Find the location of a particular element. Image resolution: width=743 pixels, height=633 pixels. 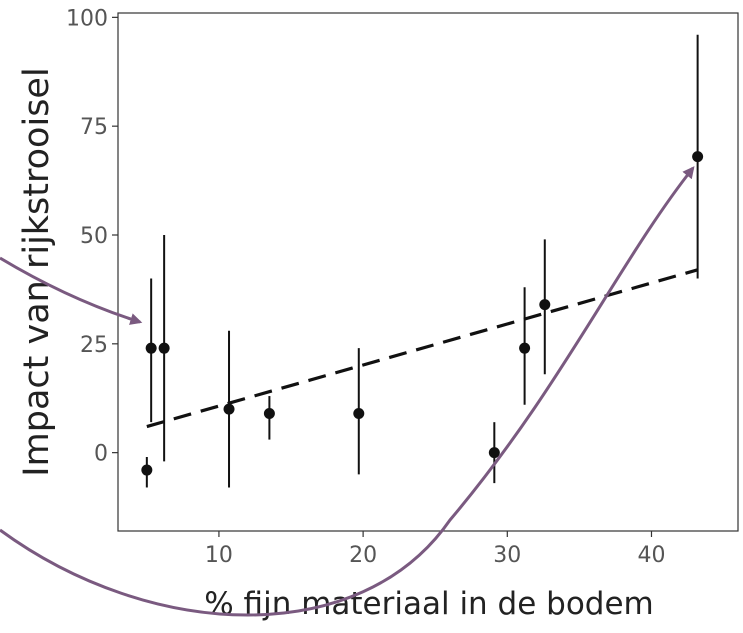

x-tick-label: 20 is located at coordinates (363, 555).